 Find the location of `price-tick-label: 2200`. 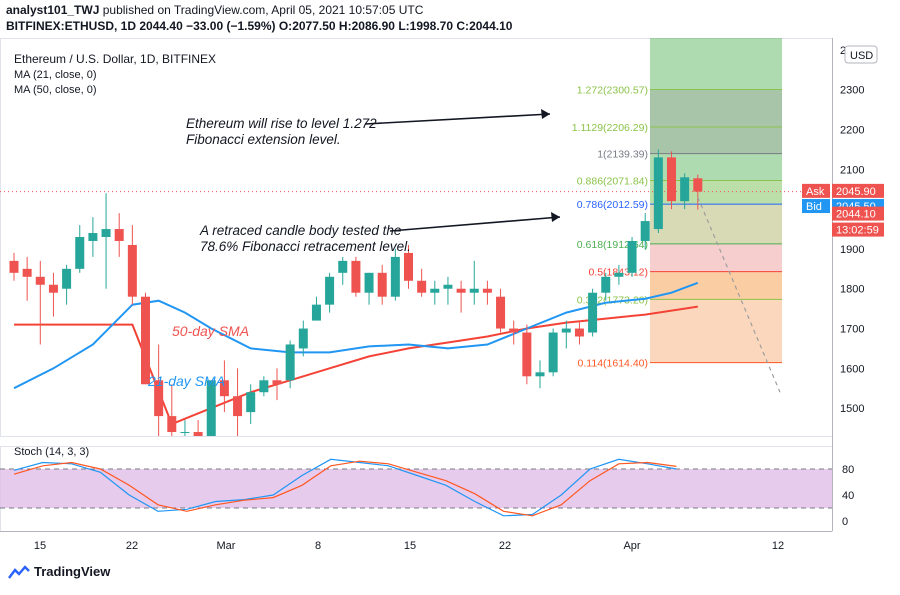

price-tick-label: 2200 is located at coordinates (852, 131).